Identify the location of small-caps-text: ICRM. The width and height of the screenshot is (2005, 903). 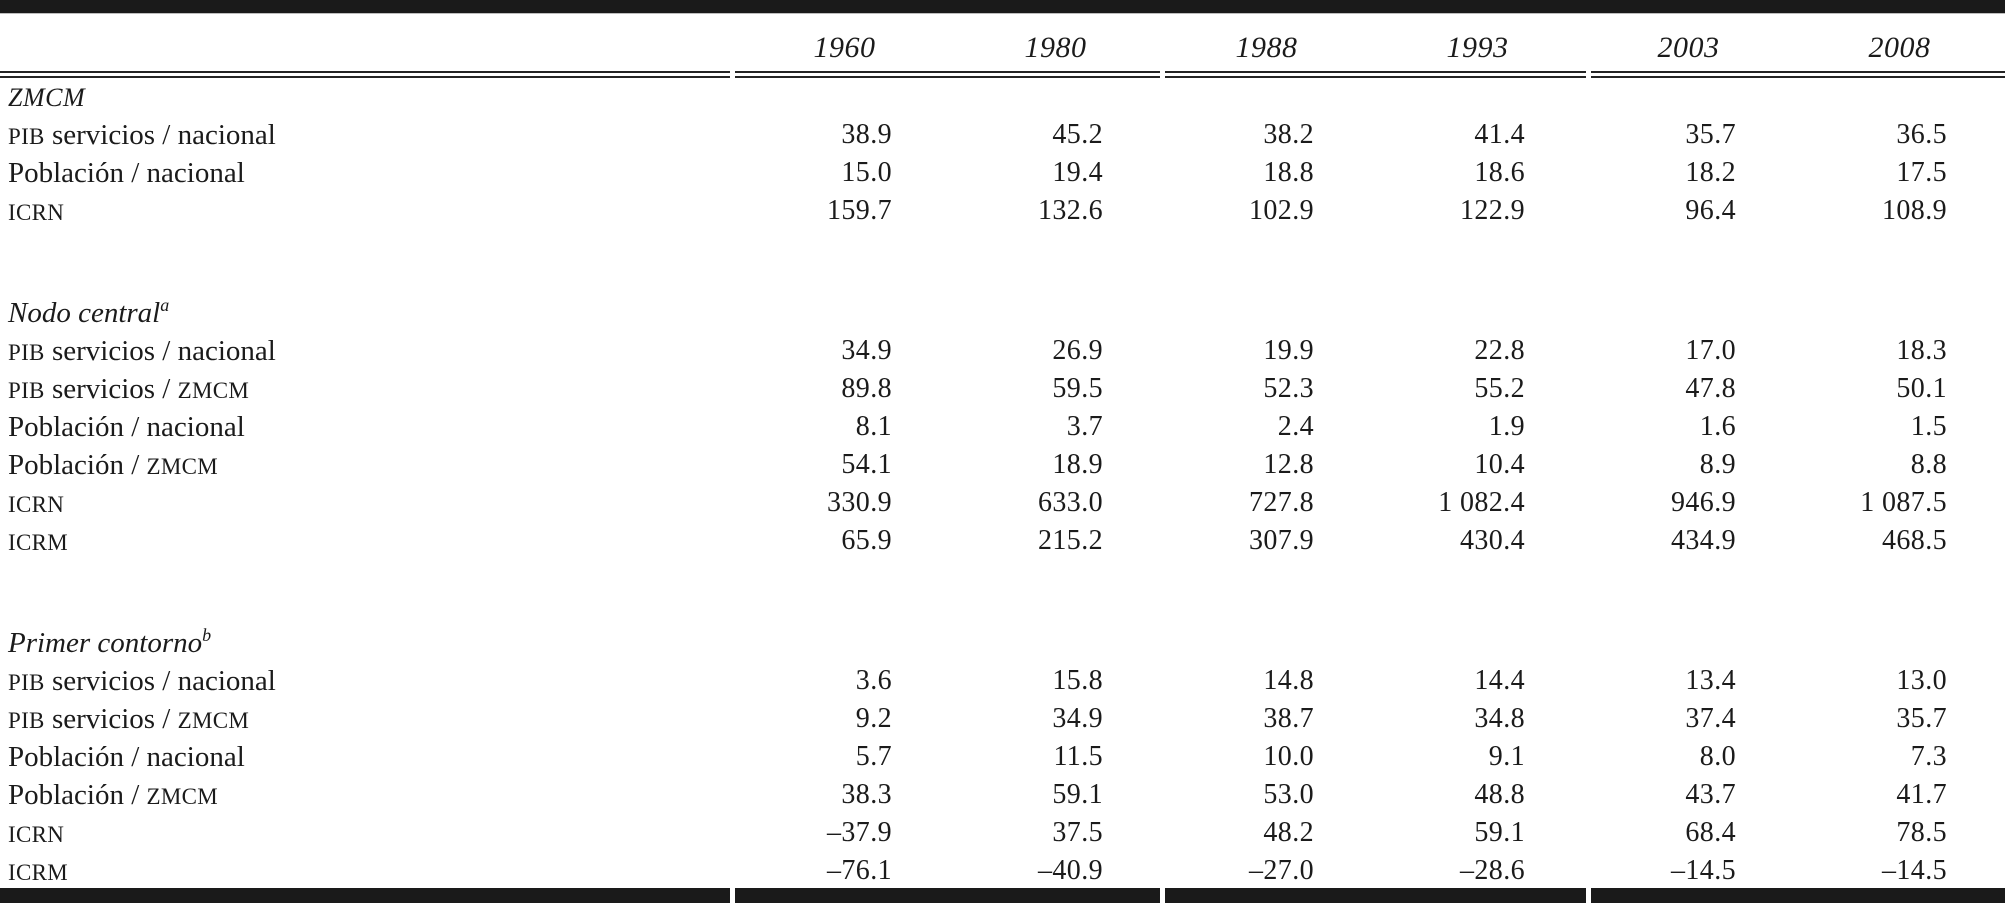
(38, 872).